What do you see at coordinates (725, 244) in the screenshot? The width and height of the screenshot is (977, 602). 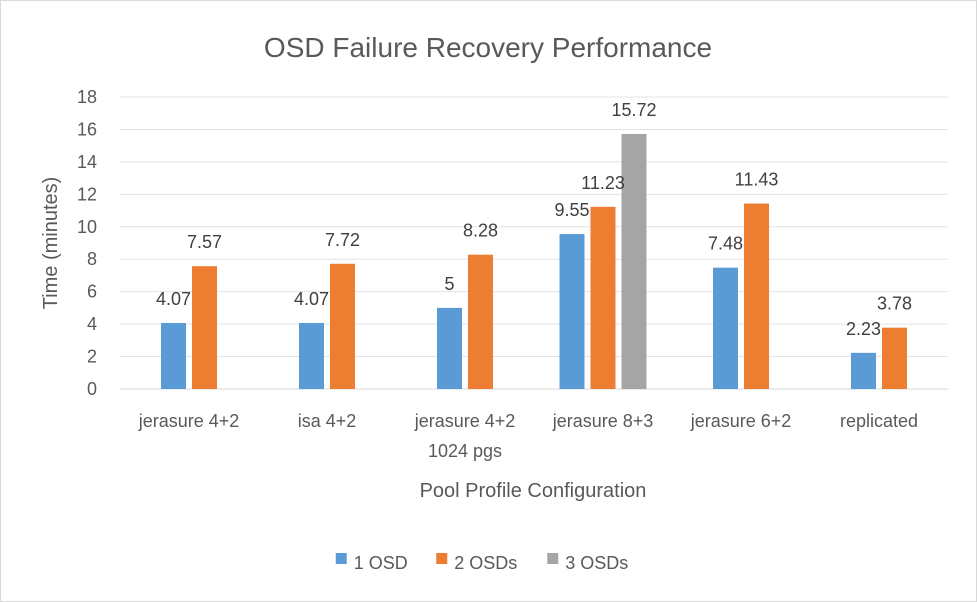 I see `data-label: 7.48` at bounding box center [725, 244].